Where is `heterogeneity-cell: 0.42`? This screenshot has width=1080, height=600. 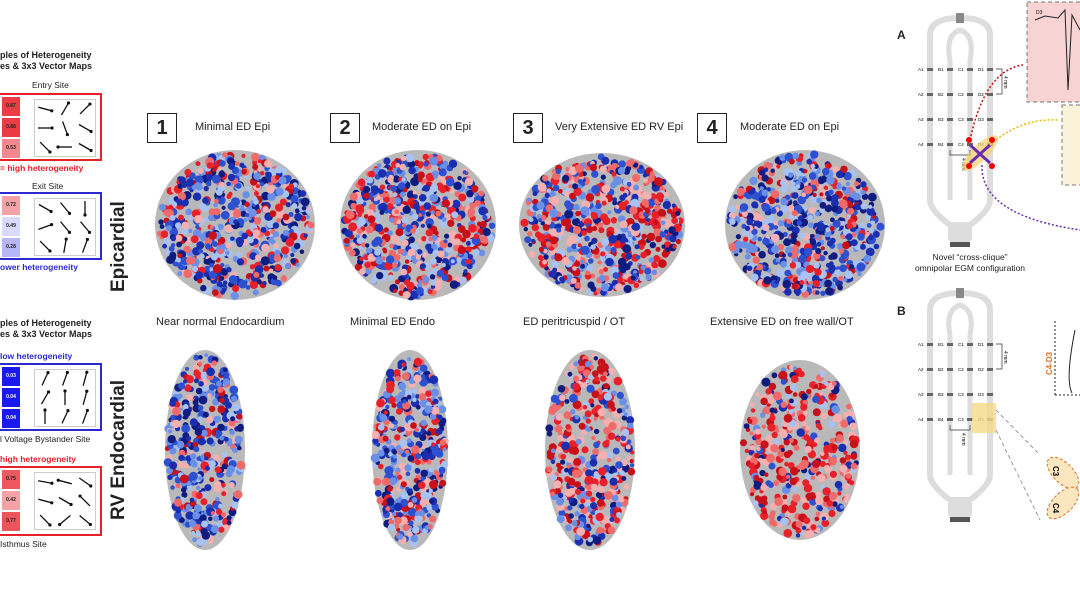 heterogeneity-cell: 0.42 is located at coordinates (11, 500).